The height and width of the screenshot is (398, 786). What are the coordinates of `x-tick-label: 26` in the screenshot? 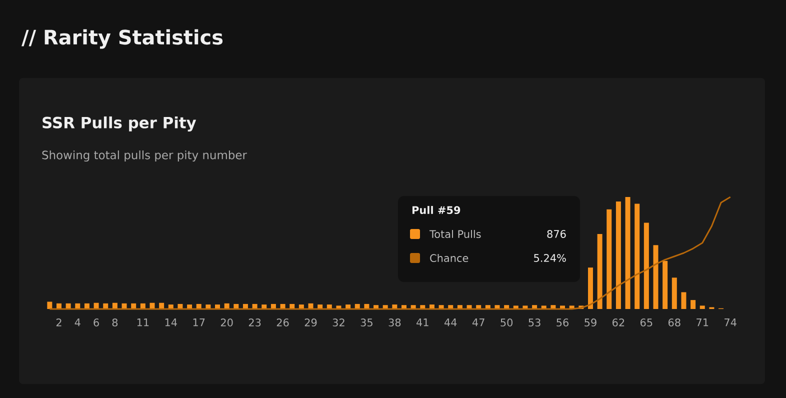 It's located at (282, 322).